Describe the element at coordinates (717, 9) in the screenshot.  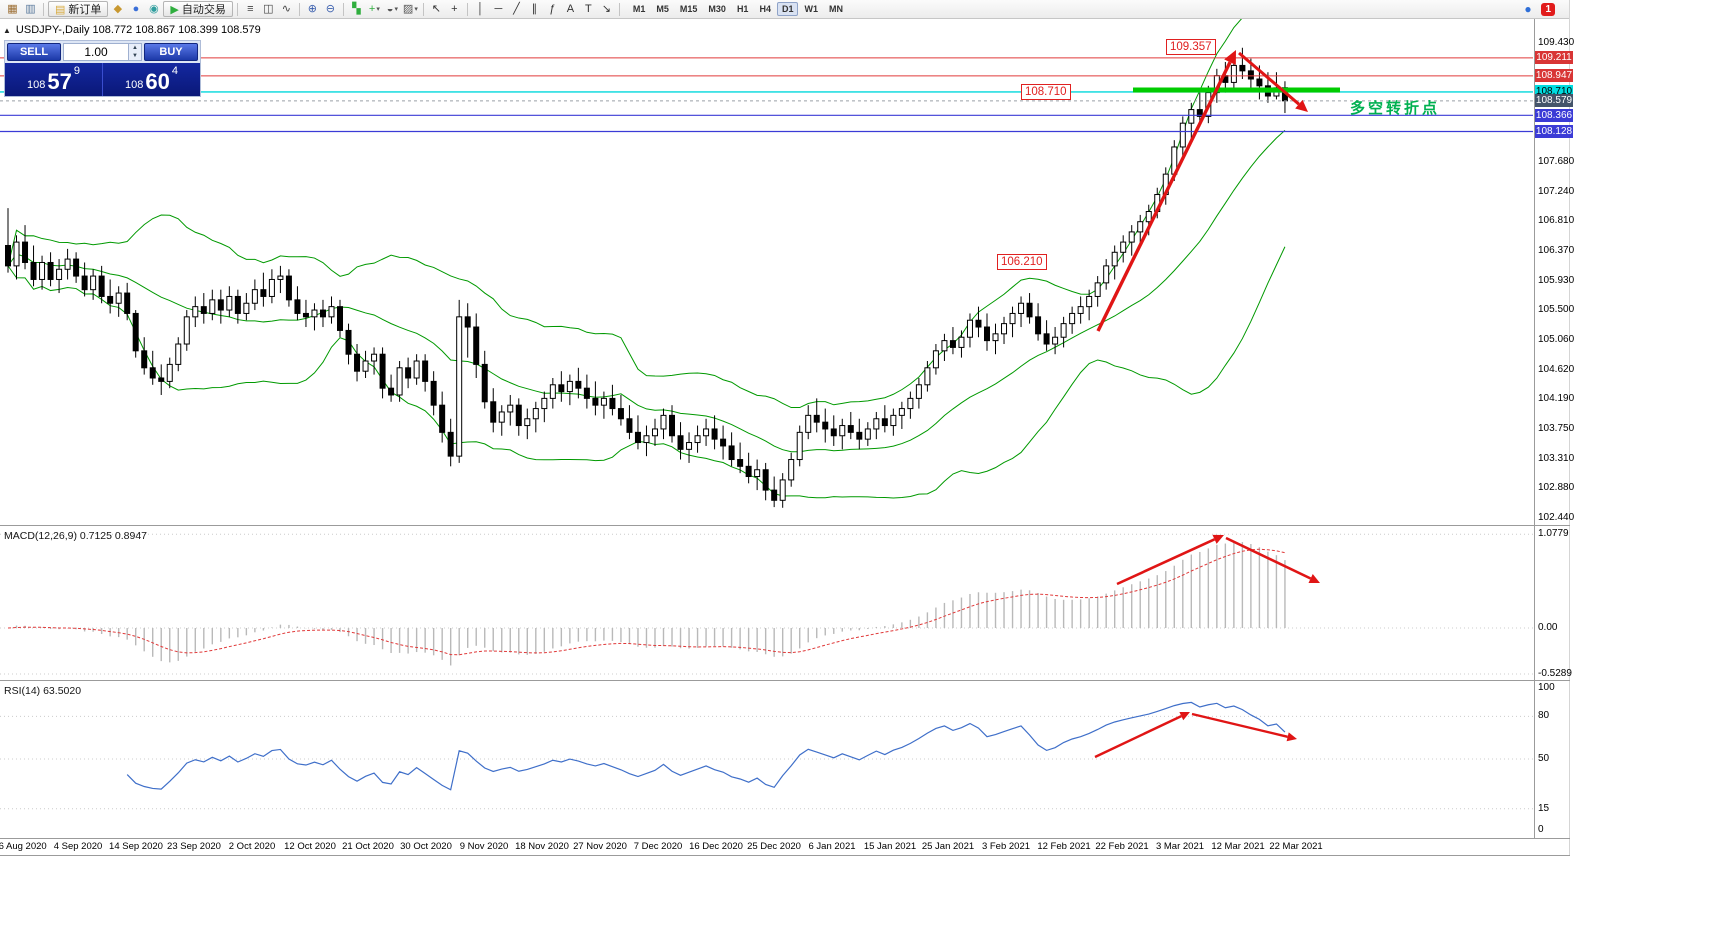
I see `timeframe-M30: M30` at that location.